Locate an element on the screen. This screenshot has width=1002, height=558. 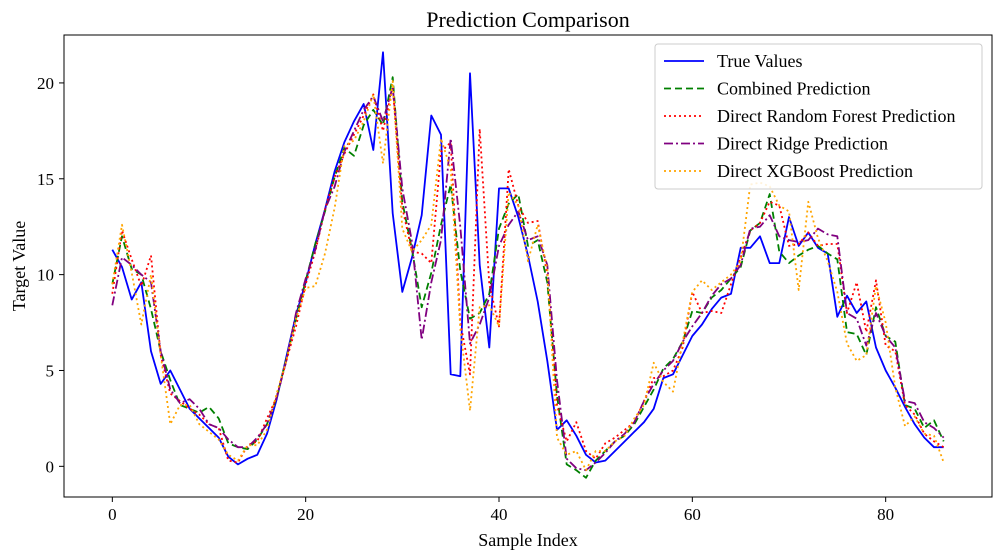
y-tick-label: 5 is located at coordinates (50, 370).